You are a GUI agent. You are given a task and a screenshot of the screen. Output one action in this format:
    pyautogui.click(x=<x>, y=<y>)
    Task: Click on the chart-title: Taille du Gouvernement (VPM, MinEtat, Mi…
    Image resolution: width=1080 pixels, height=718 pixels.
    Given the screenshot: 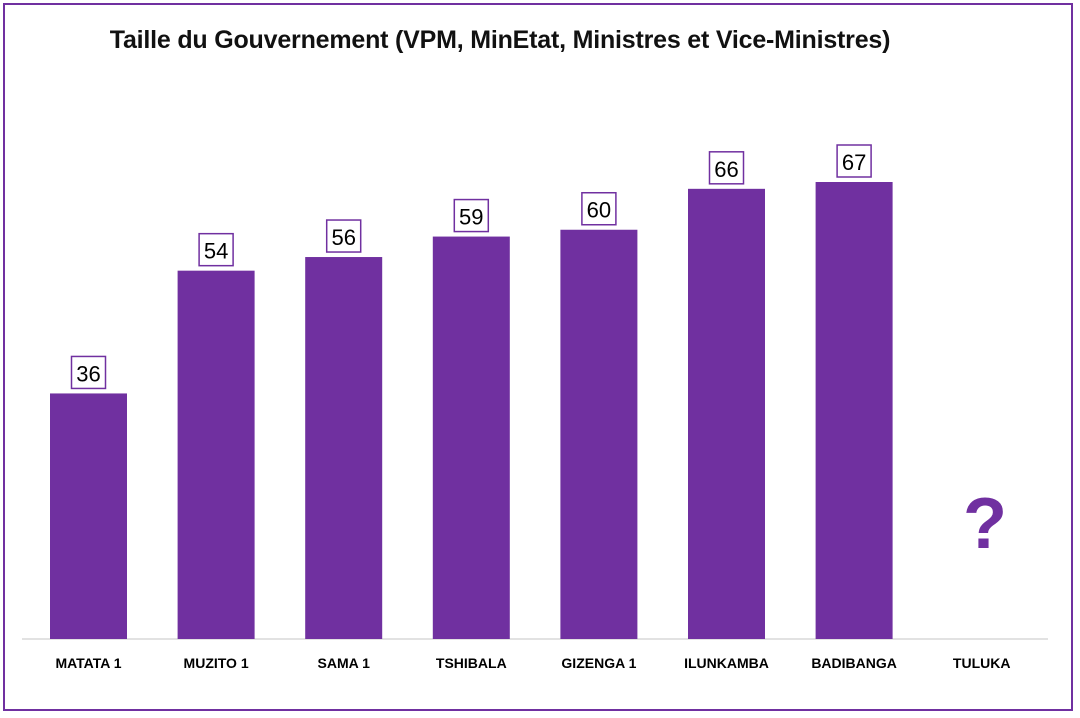 What is the action you would take?
    pyautogui.click(x=500, y=40)
    